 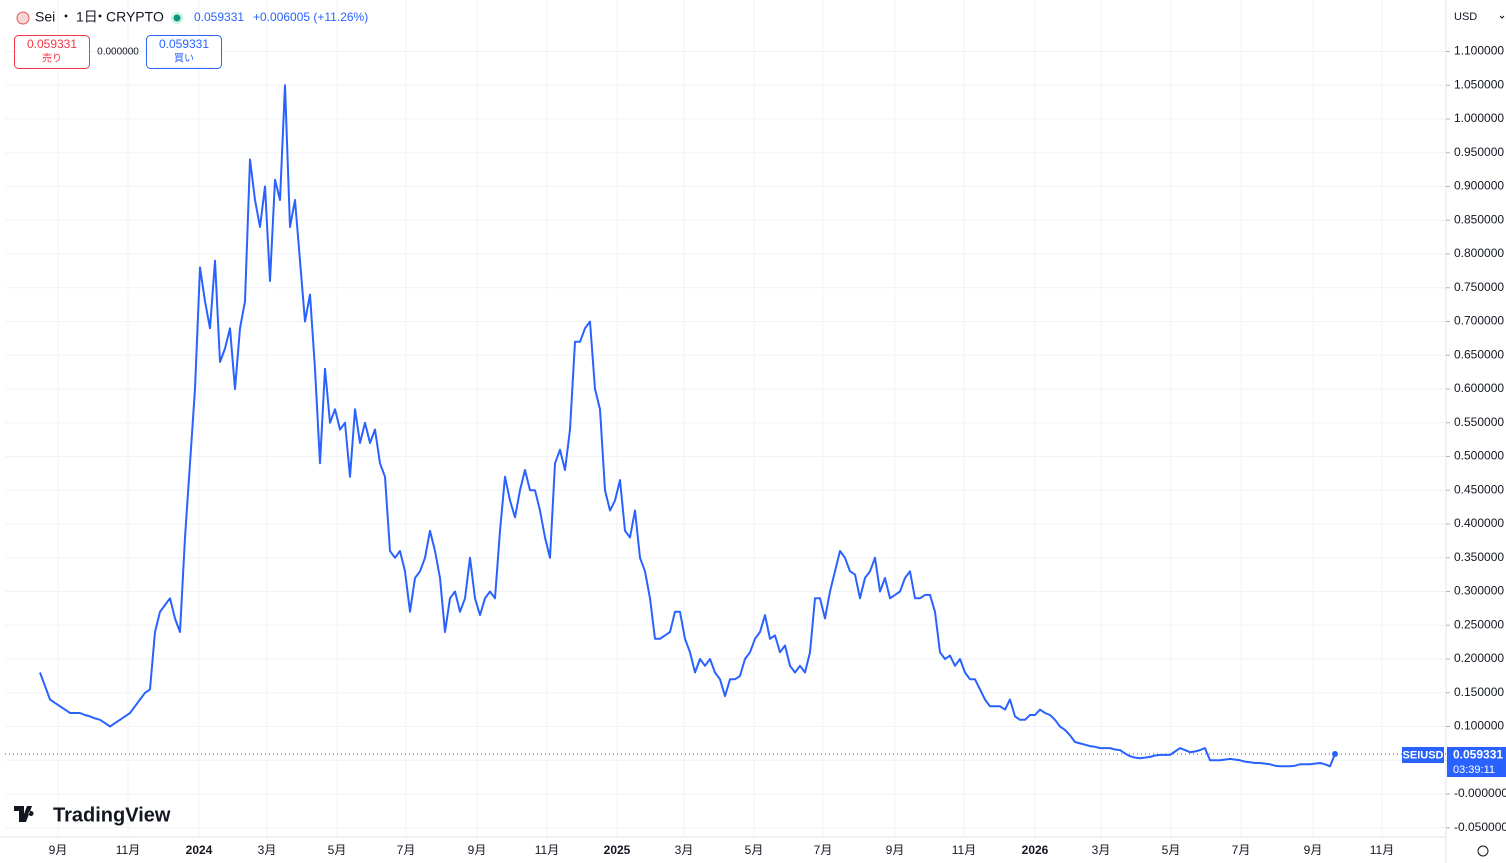 I want to click on buy-price: 0.059331, so click(x=184, y=44).